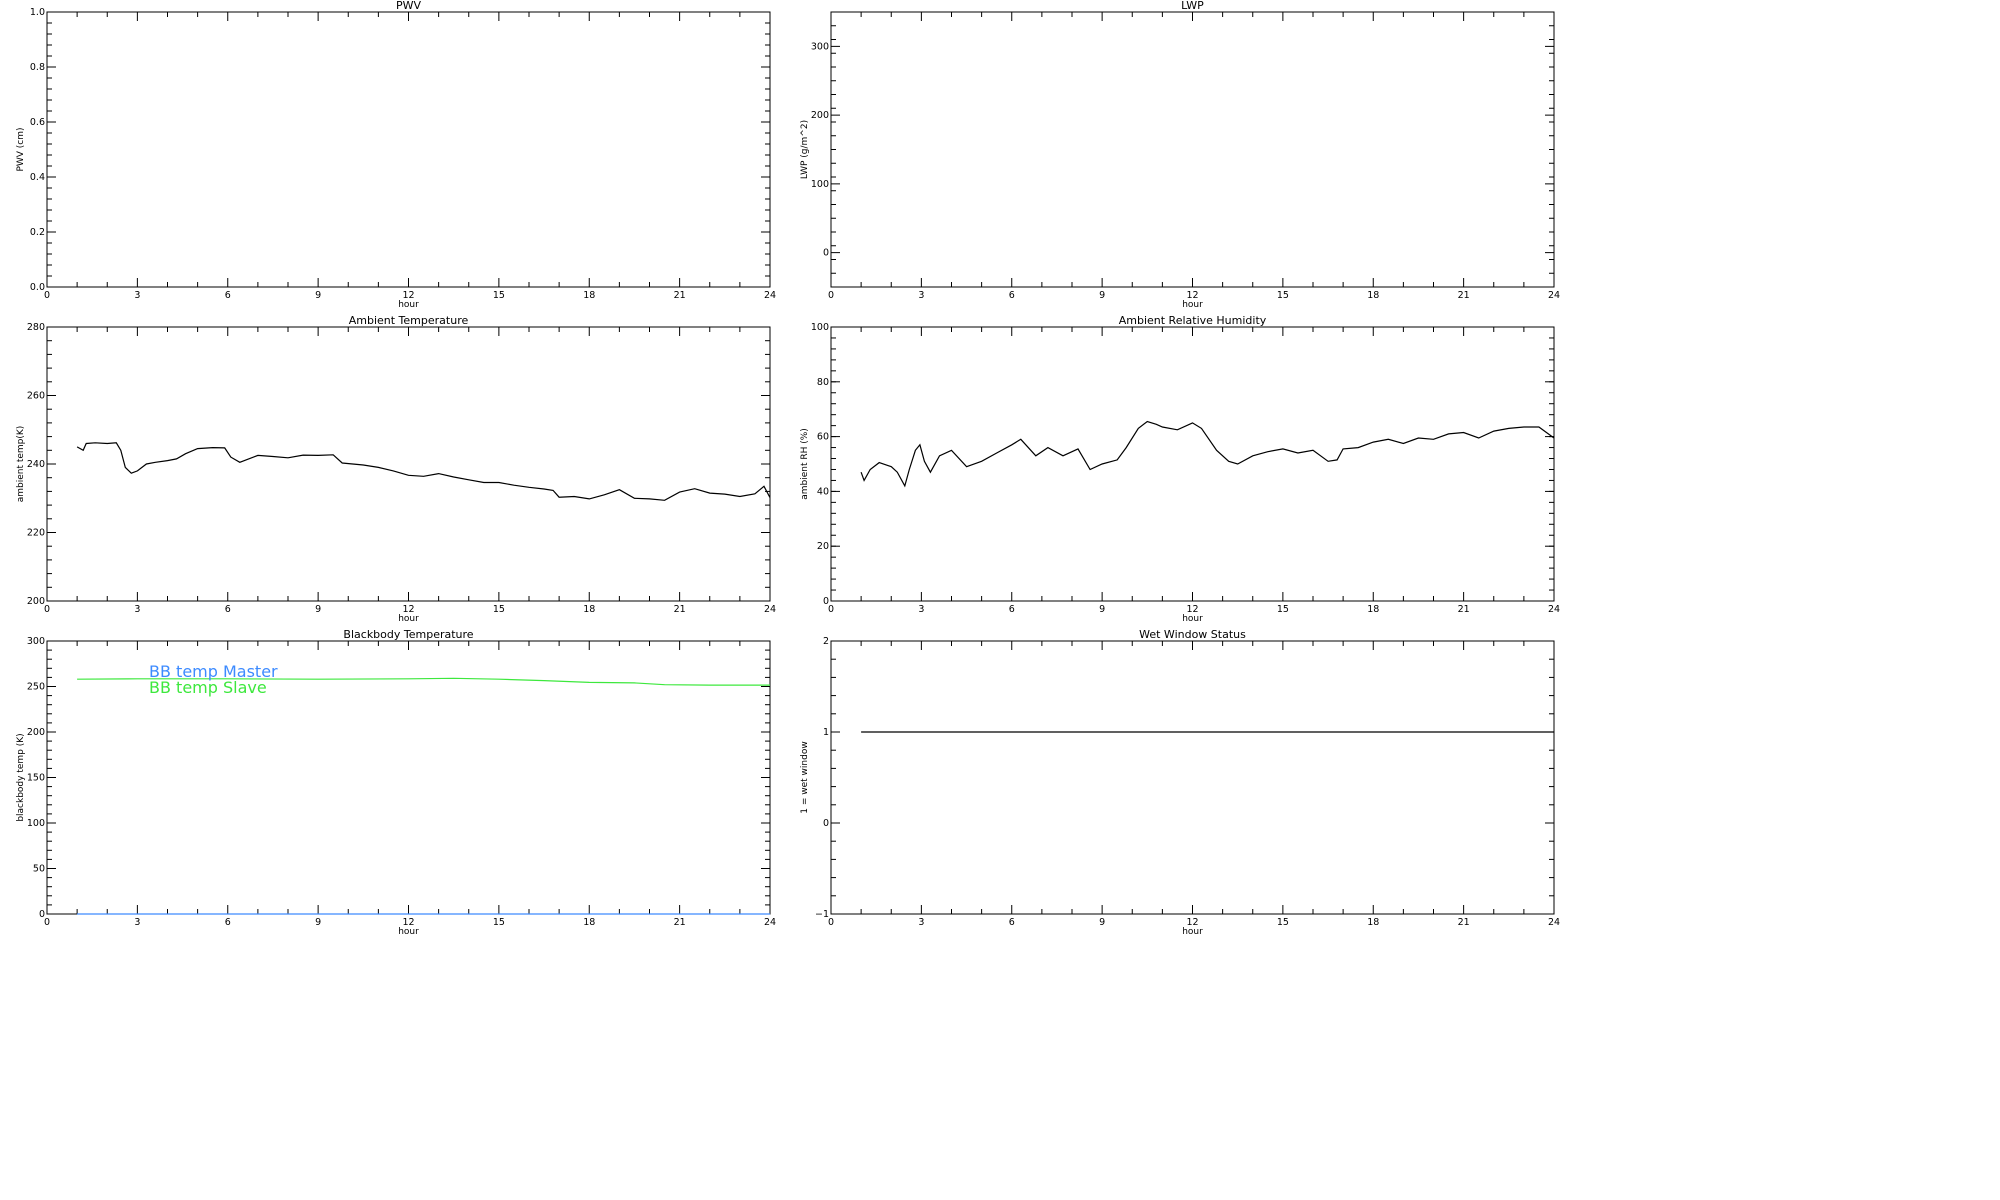 The height and width of the screenshot is (1200, 2000). I want to click on y-tick-label: 80, so click(823, 382).